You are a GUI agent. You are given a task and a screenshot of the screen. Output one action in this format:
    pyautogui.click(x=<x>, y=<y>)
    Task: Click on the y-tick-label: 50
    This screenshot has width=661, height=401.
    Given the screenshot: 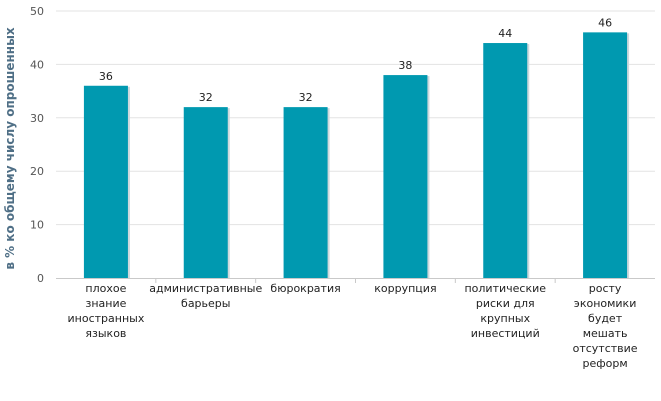 What is the action you would take?
    pyautogui.click(x=37, y=11)
    